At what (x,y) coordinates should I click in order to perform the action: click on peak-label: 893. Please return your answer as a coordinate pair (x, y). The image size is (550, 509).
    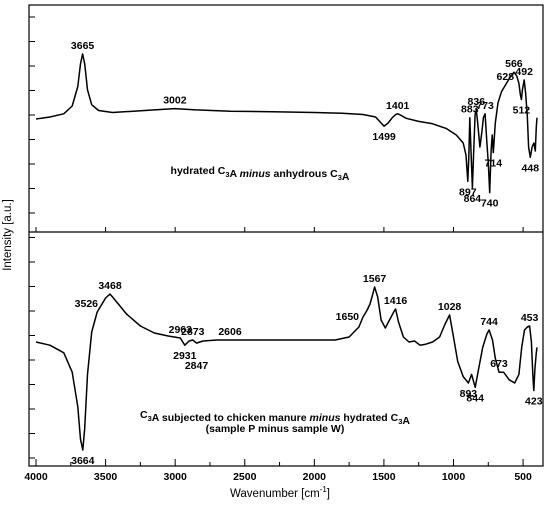
    Looking at the image, I should click on (469, 394).